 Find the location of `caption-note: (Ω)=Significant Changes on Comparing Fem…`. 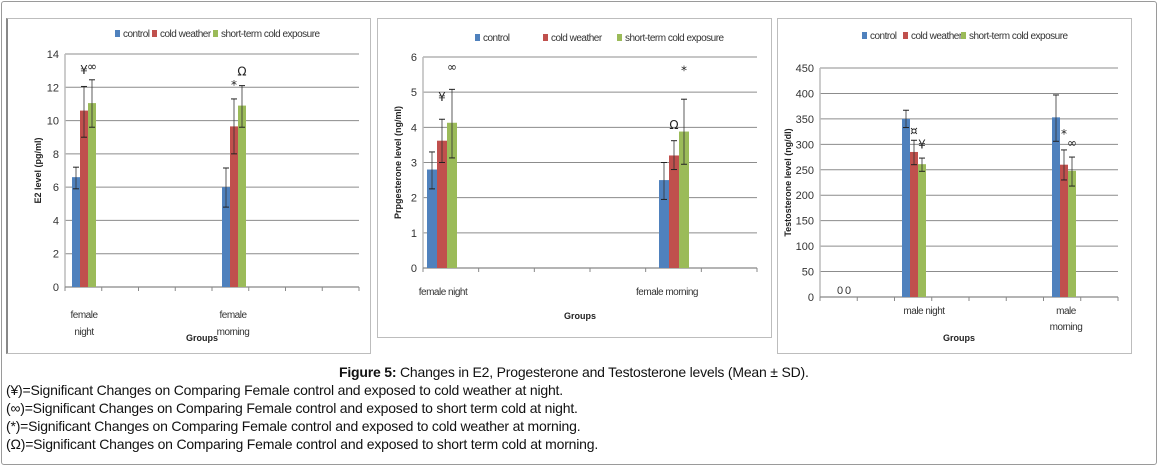

caption-note: (Ω)=Significant Changes on Comparing Fem… is located at coordinates (302, 444).